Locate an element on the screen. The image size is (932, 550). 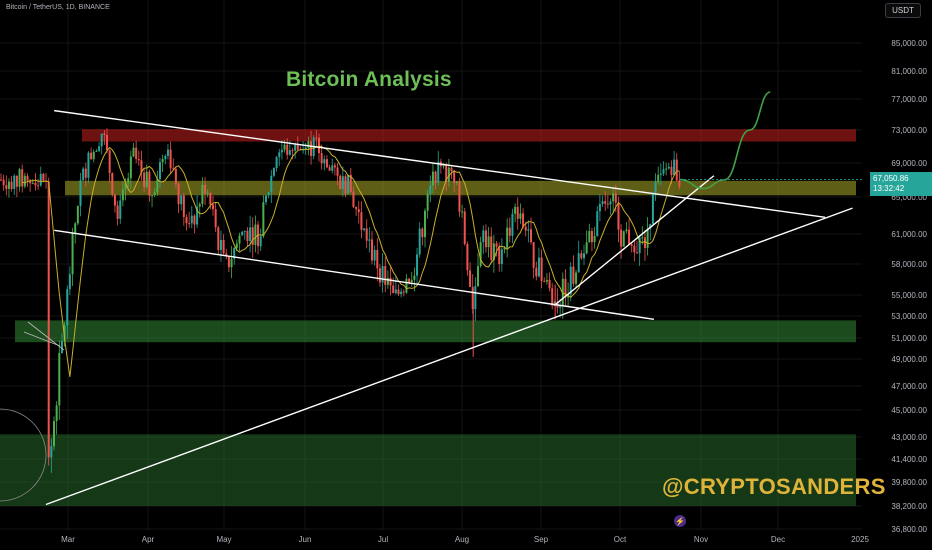
resistance-zone is located at coordinates (469, 135).